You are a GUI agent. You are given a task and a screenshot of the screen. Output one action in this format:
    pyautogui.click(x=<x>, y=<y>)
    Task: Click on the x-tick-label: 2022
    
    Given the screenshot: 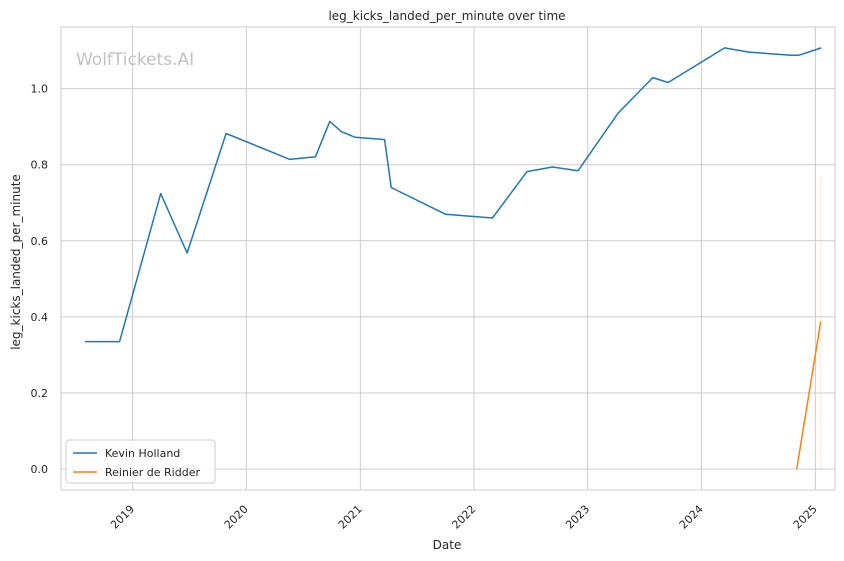 What is the action you would take?
    pyautogui.click(x=463, y=517)
    